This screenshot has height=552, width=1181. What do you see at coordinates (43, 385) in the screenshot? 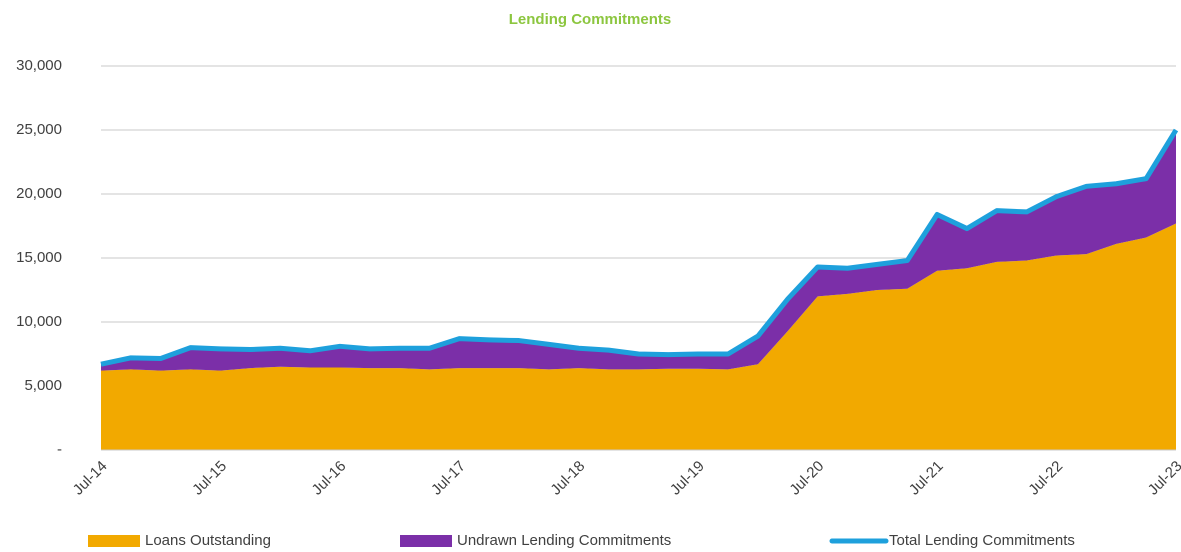
I see `y-tick-label: 5,000` at bounding box center [43, 385].